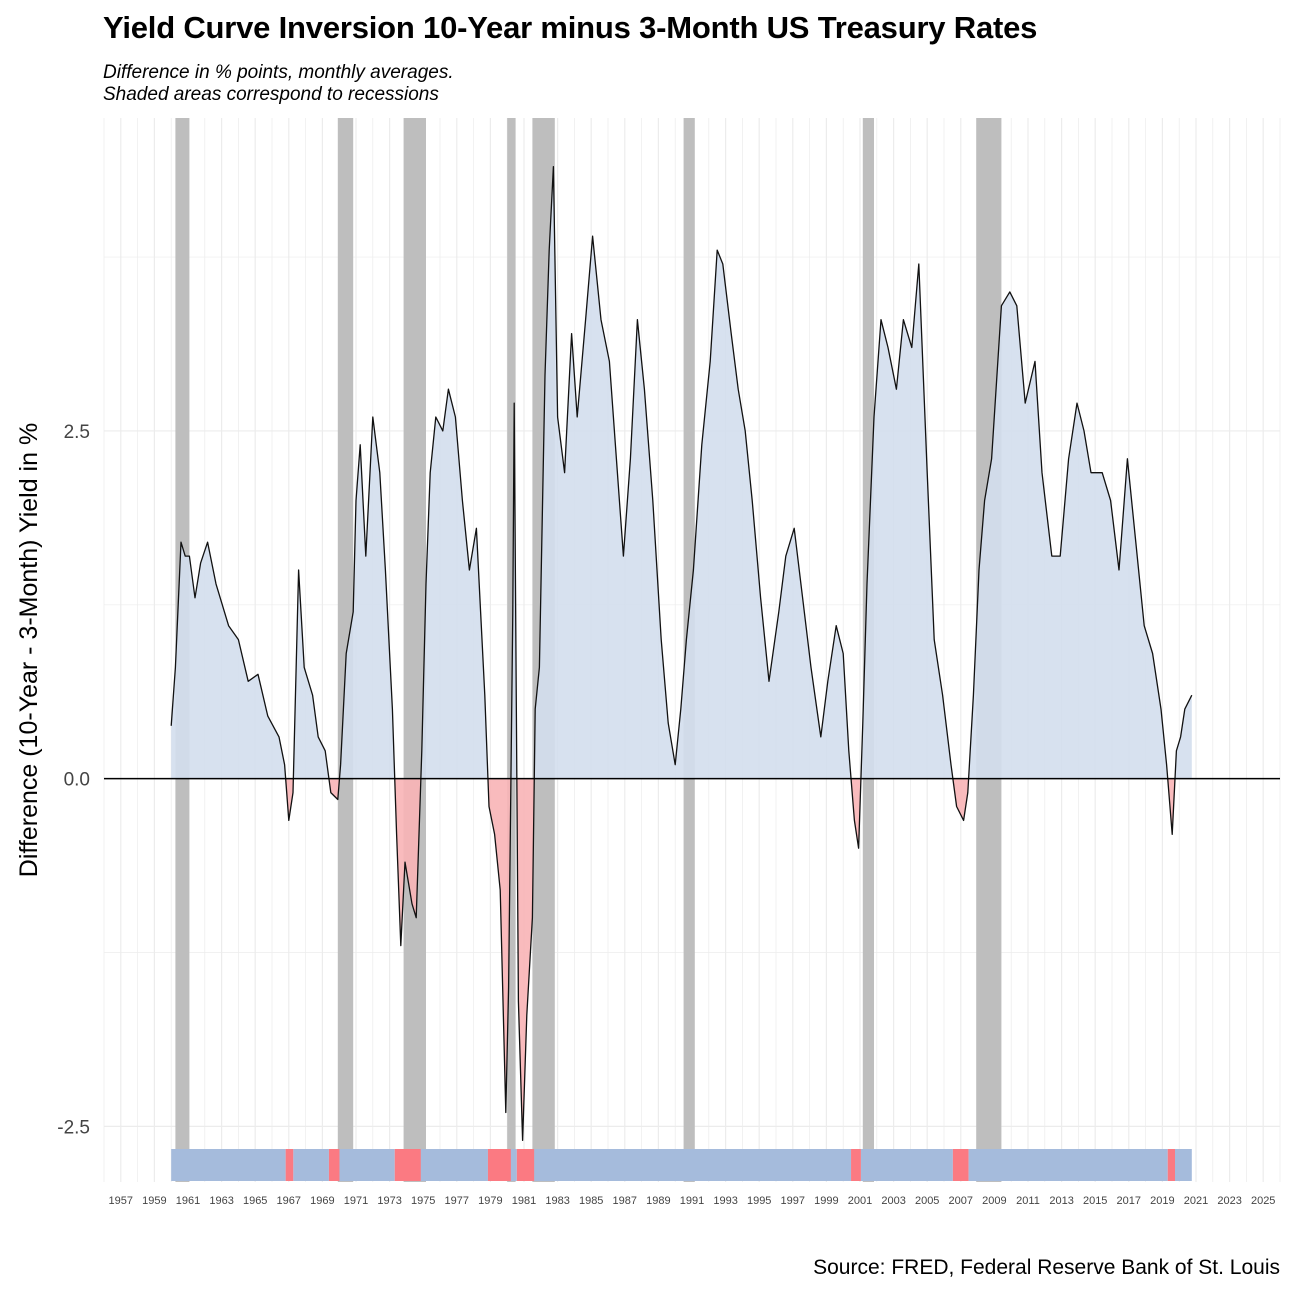 The height and width of the screenshot is (1296, 1296). What do you see at coordinates (793, 1201) in the screenshot?
I see `x-tick-label: 1997` at bounding box center [793, 1201].